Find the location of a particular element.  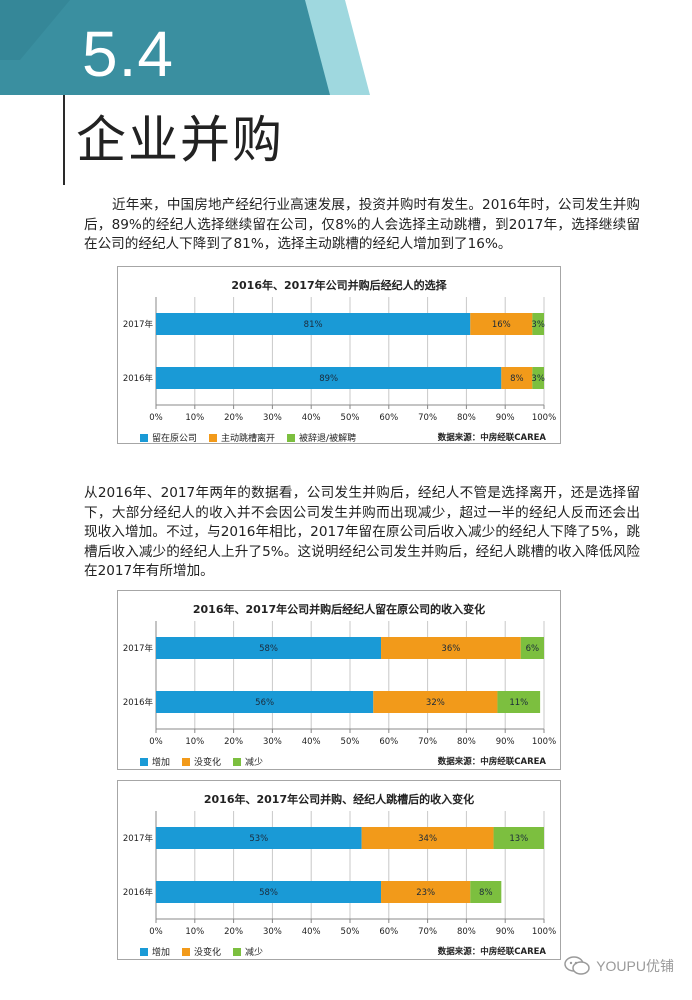

data-label: 53% is located at coordinates (258, 839).